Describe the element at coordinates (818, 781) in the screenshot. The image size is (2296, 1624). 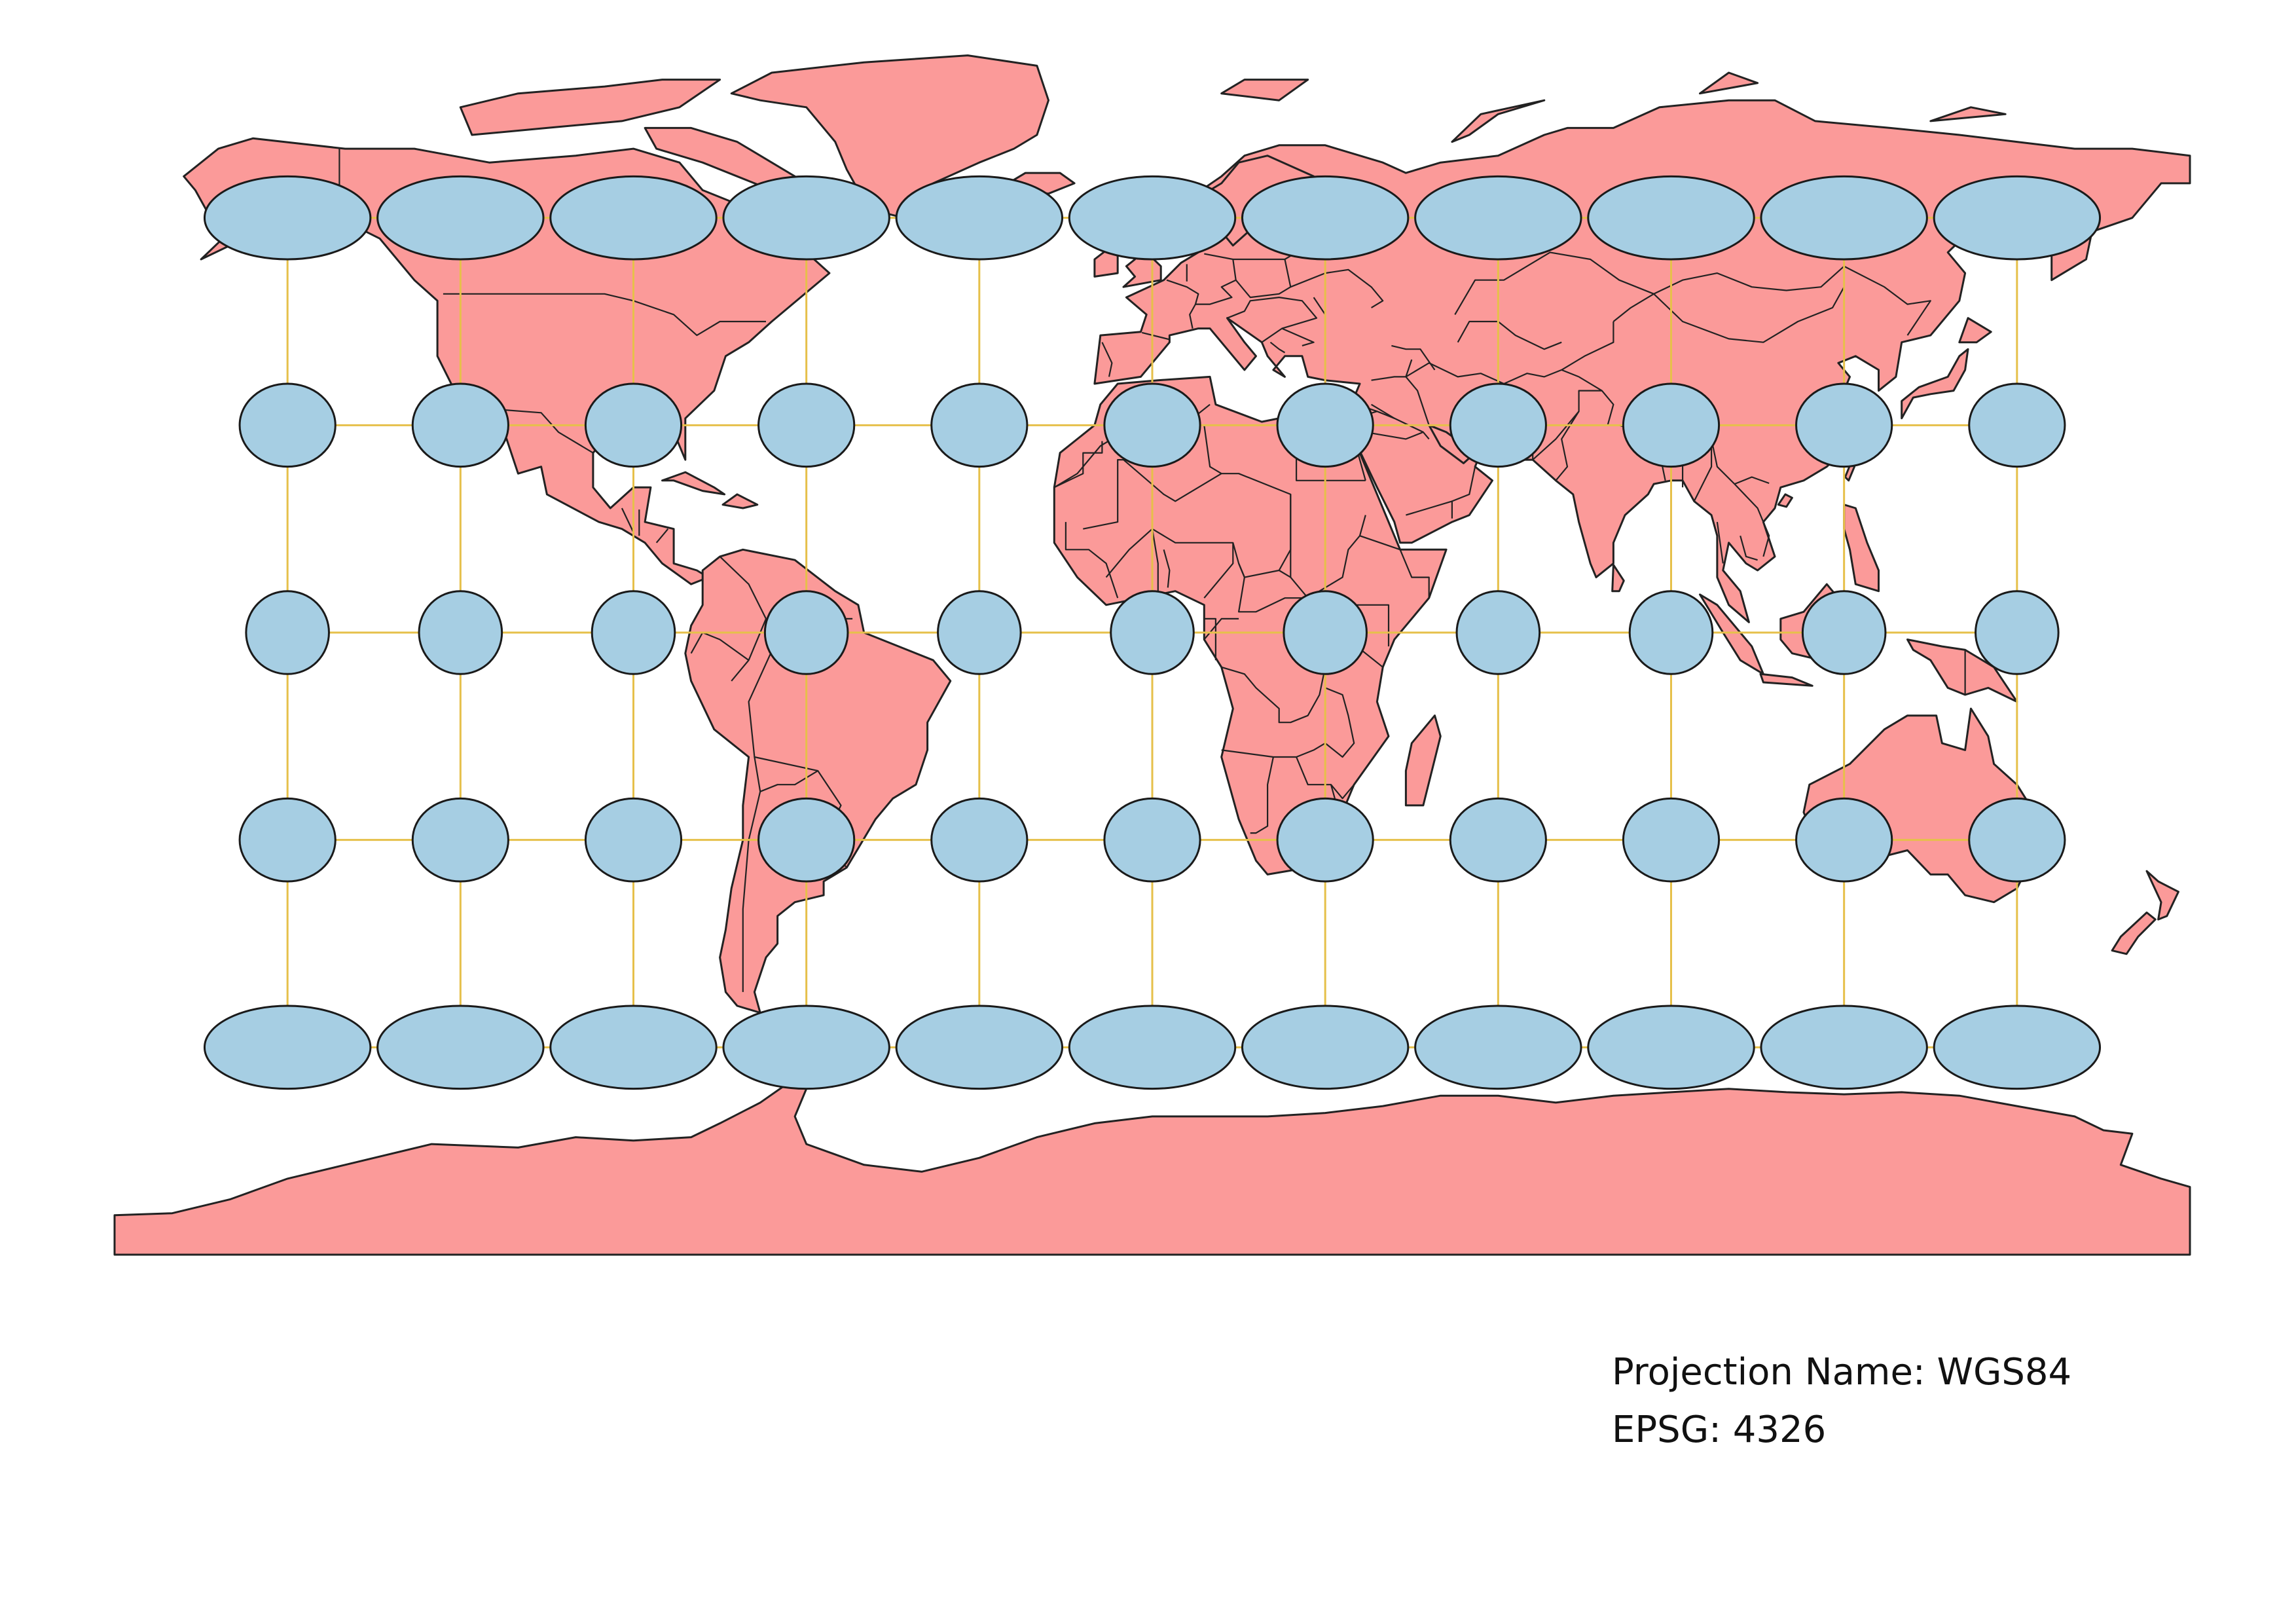
I see `land-south-america` at that location.